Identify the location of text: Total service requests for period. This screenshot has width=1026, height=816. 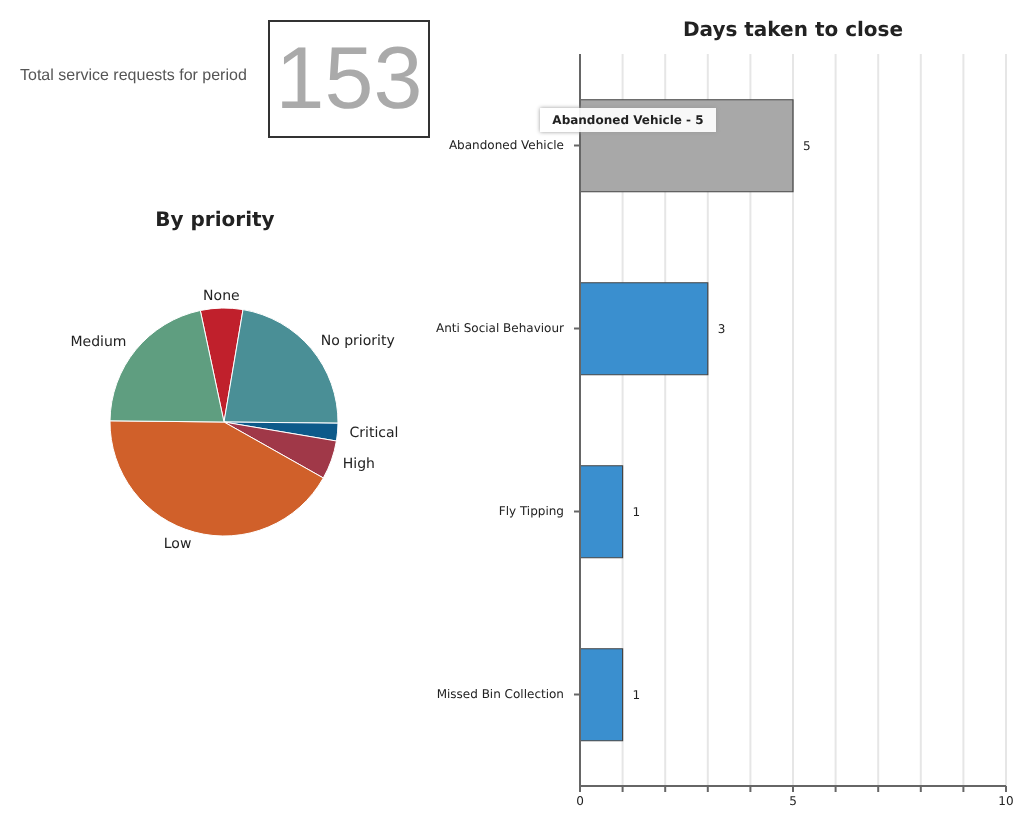
(133, 75).